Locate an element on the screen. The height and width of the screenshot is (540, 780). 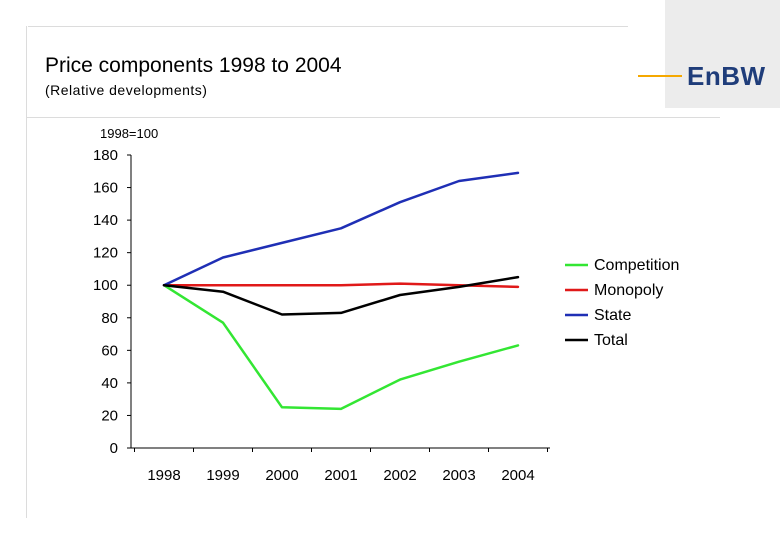
y-tick-label: 20 is located at coordinates (109, 415).